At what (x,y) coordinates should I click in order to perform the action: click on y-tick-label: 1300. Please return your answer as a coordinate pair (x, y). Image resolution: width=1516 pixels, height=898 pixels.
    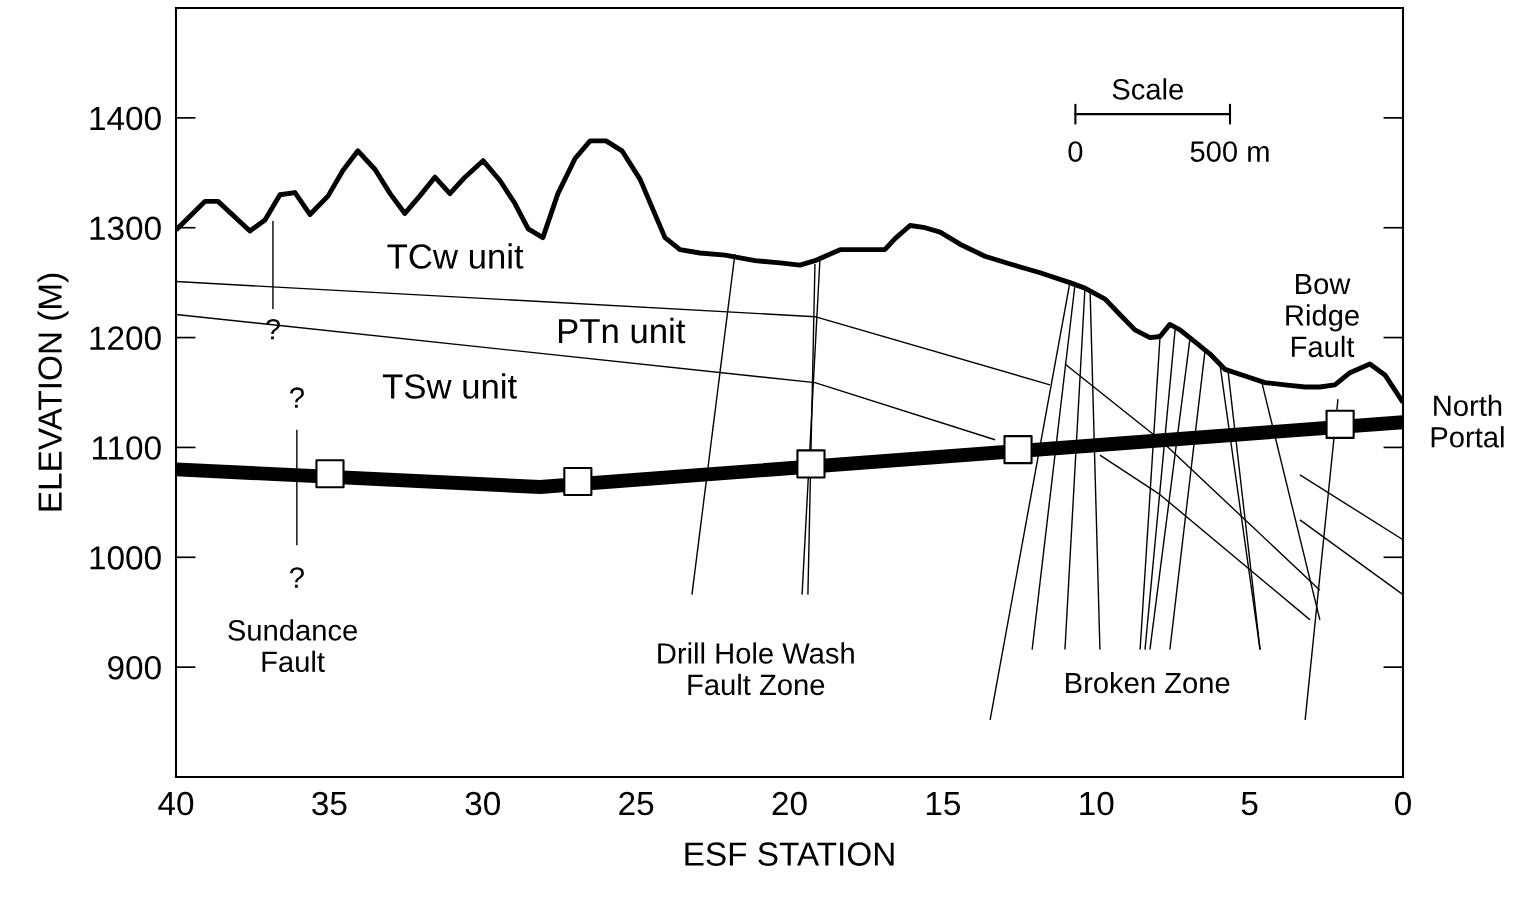
    Looking at the image, I should click on (125, 228).